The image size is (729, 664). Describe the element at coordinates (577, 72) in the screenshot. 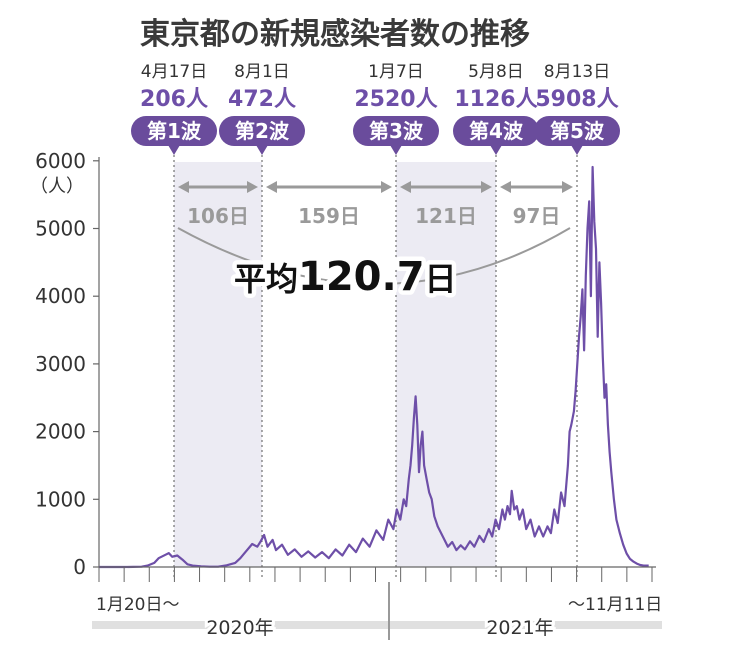

I see `wave-date: 8月13日` at that location.